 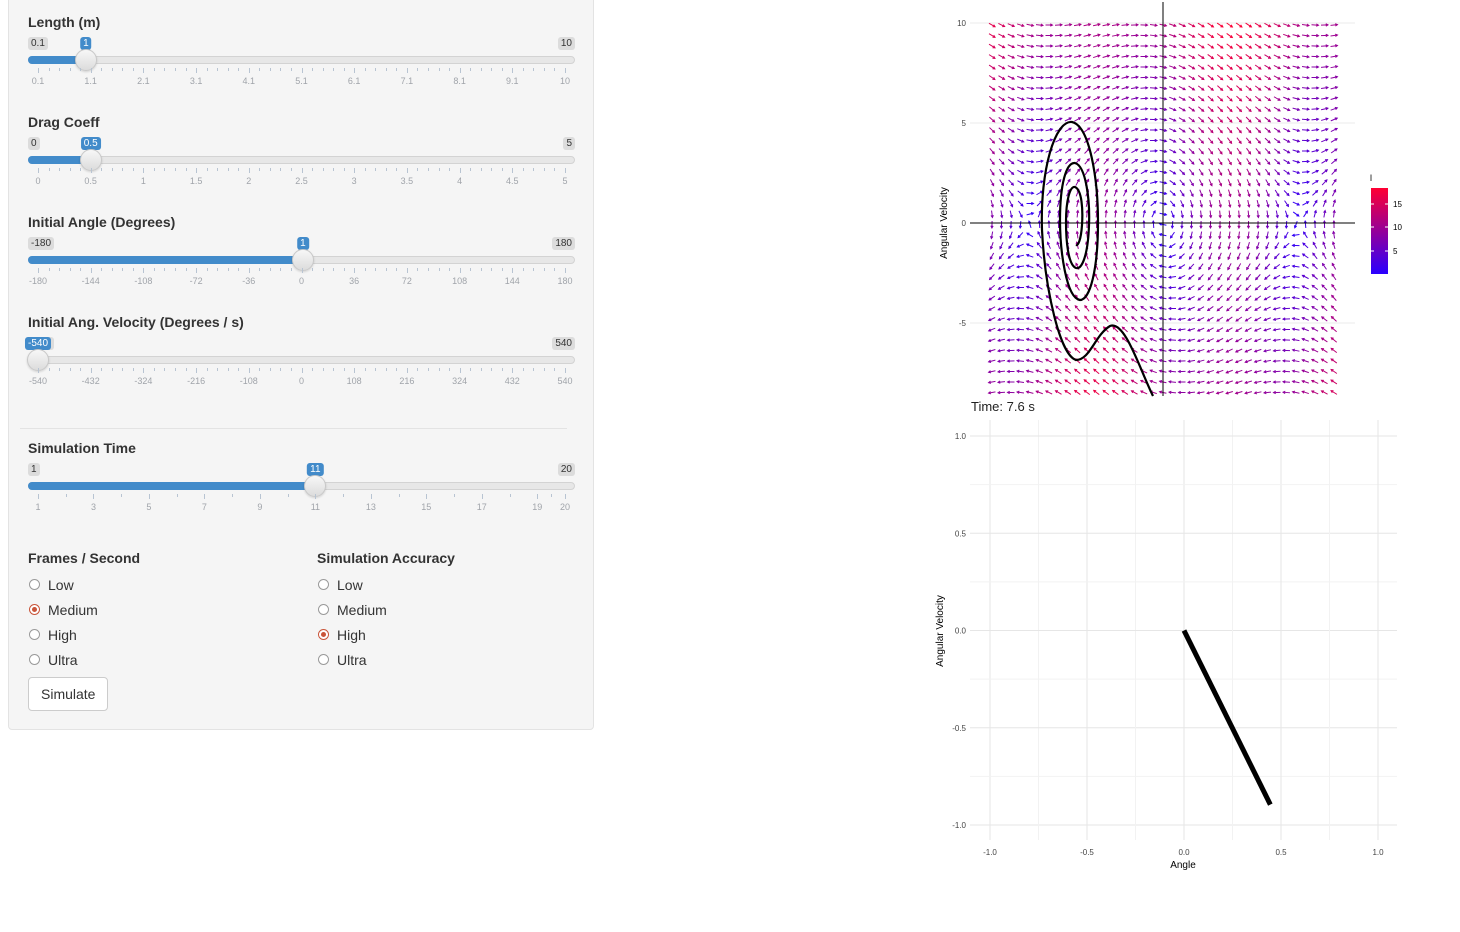 I want to click on radio-fps-medium: Medium, so click(x=84, y=609).